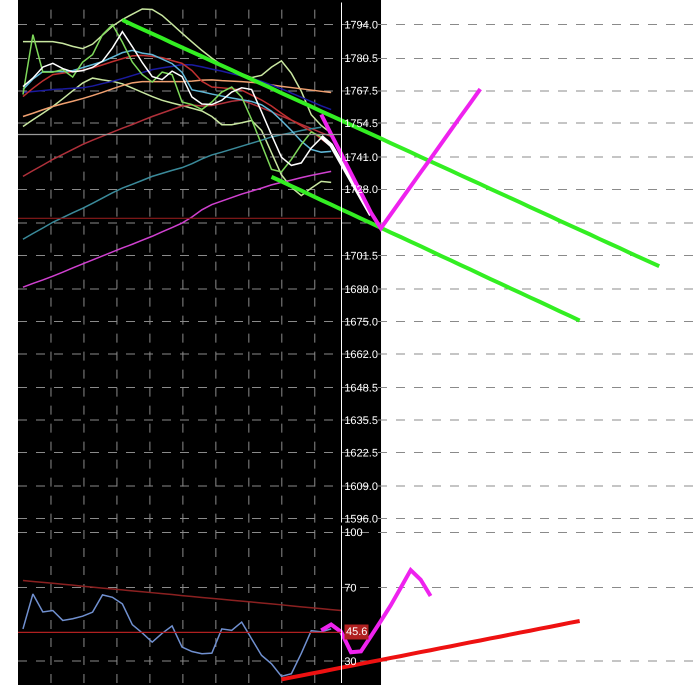 The height and width of the screenshot is (688, 694). I want to click on y-tick-label: 100, so click(353, 533).